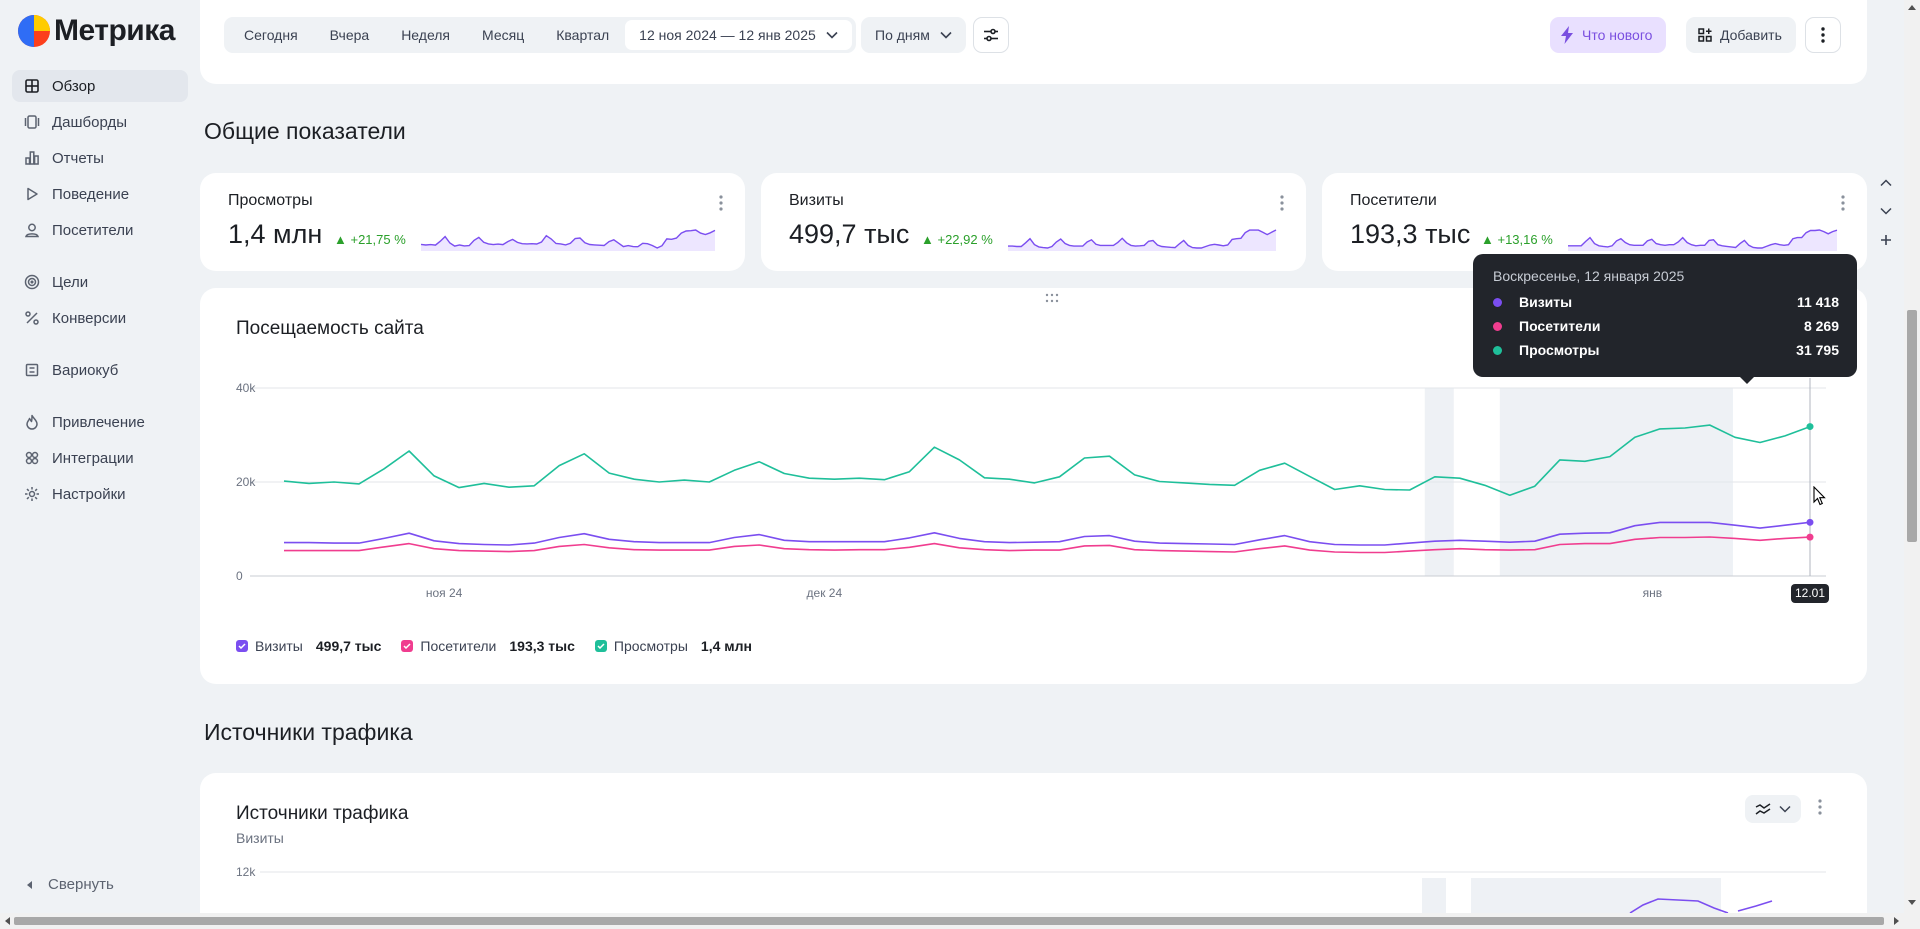 The width and height of the screenshot is (1920, 929). I want to click on drag-handle-icon, so click(1052, 298).